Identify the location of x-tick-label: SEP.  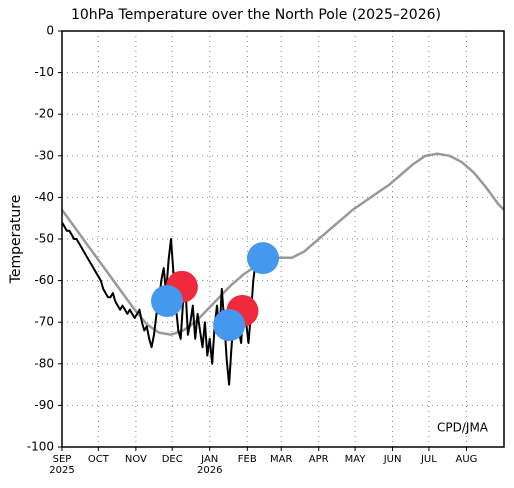
(62, 459).